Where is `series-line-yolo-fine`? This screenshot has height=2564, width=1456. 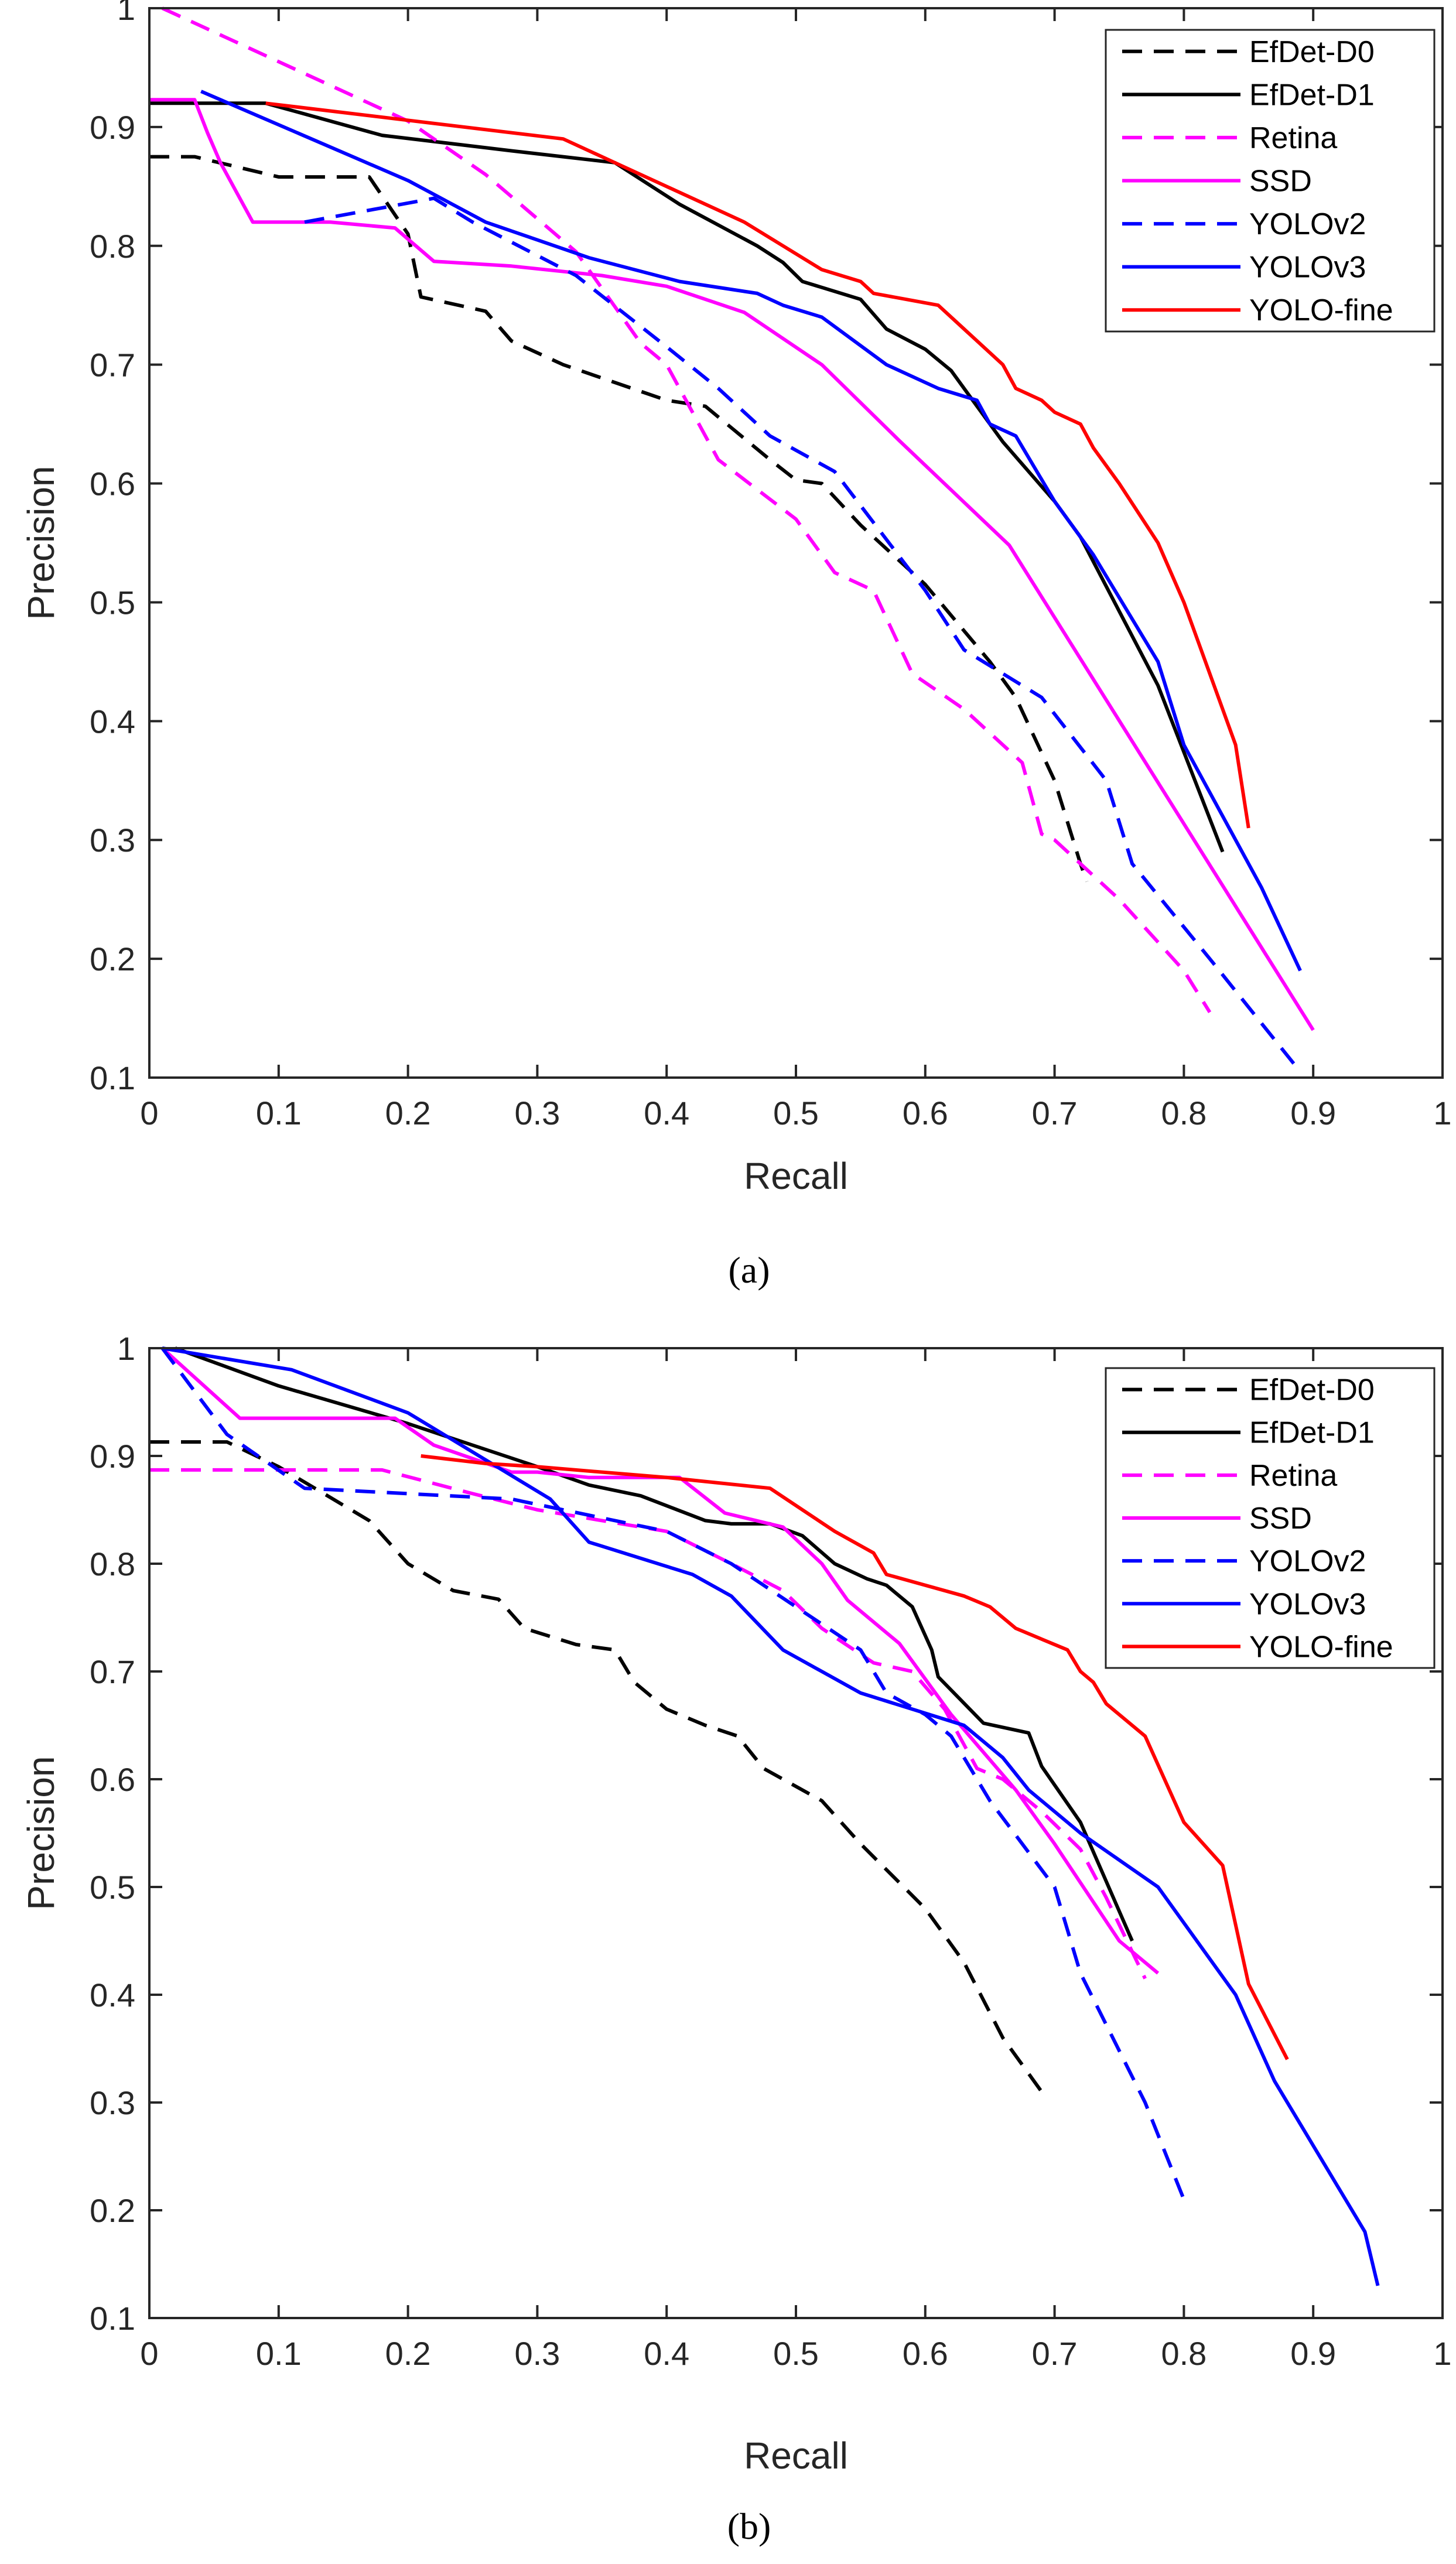 series-line-yolo-fine is located at coordinates (855, 1757).